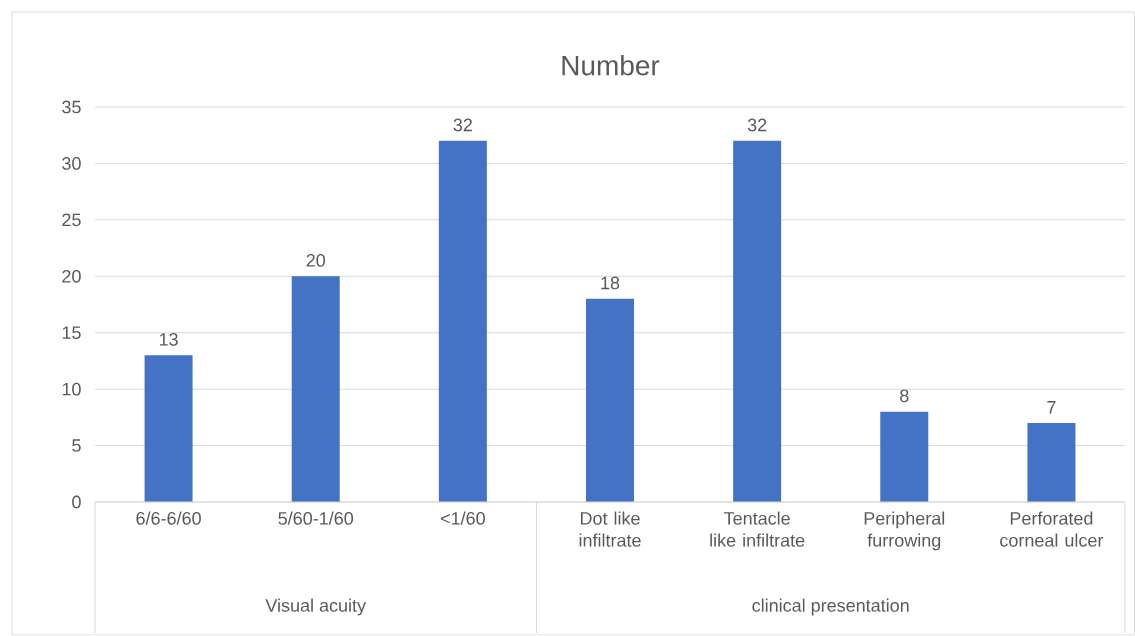 This screenshot has height=636, width=1135. I want to click on x-tick-label: Peripheral furrowing, so click(904, 531).